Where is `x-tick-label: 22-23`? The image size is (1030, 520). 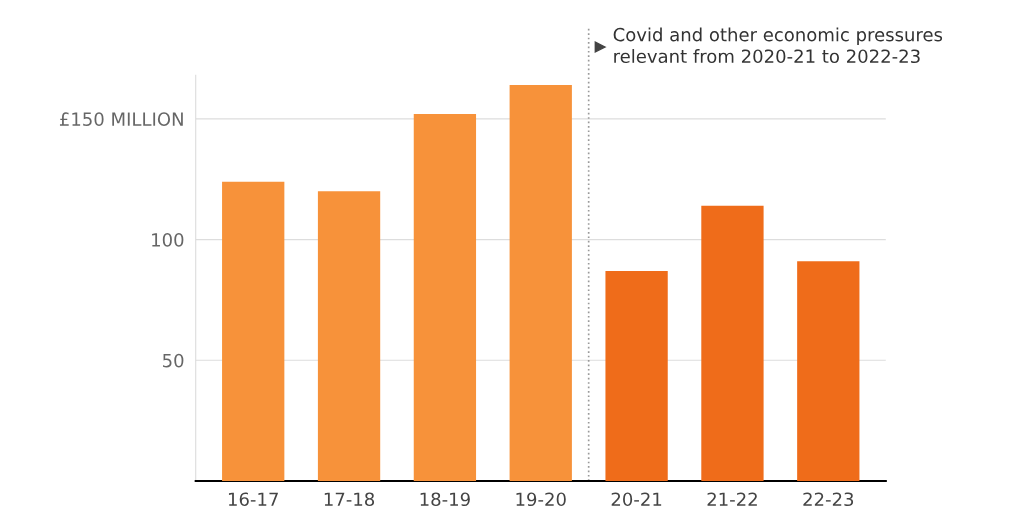 x-tick-label: 22-23 is located at coordinates (828, 499).